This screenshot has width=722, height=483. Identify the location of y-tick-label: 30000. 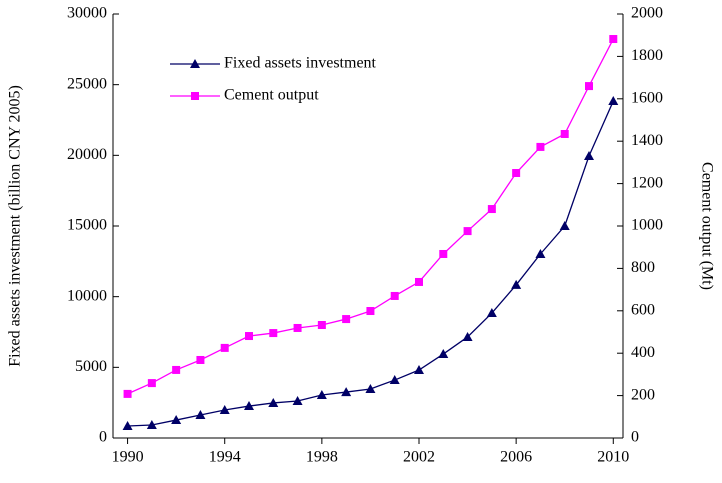
(87, 13).